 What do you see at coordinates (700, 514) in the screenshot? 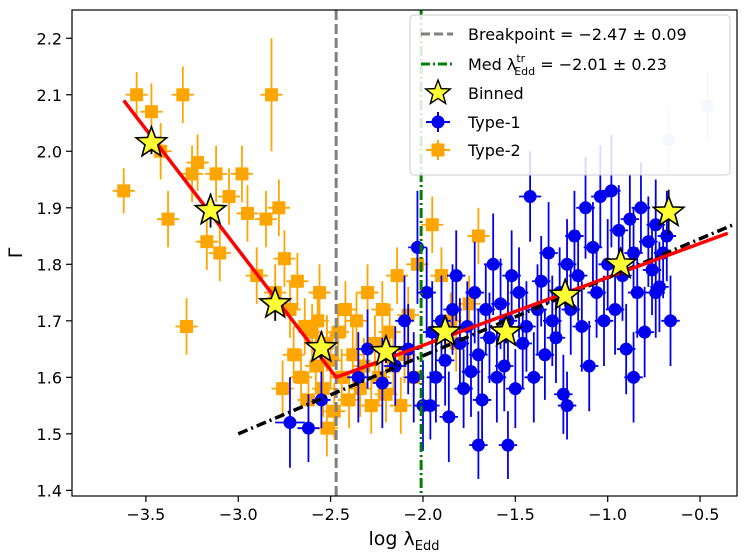
I see `x-tick-label: −0.5` at bounding box center [700, 514].